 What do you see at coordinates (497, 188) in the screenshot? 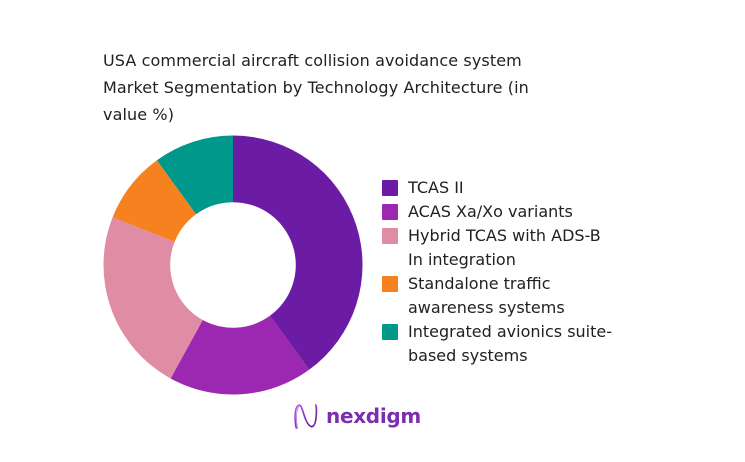
I see `legend-item: TCAS II` at bounding box center [497, 188].